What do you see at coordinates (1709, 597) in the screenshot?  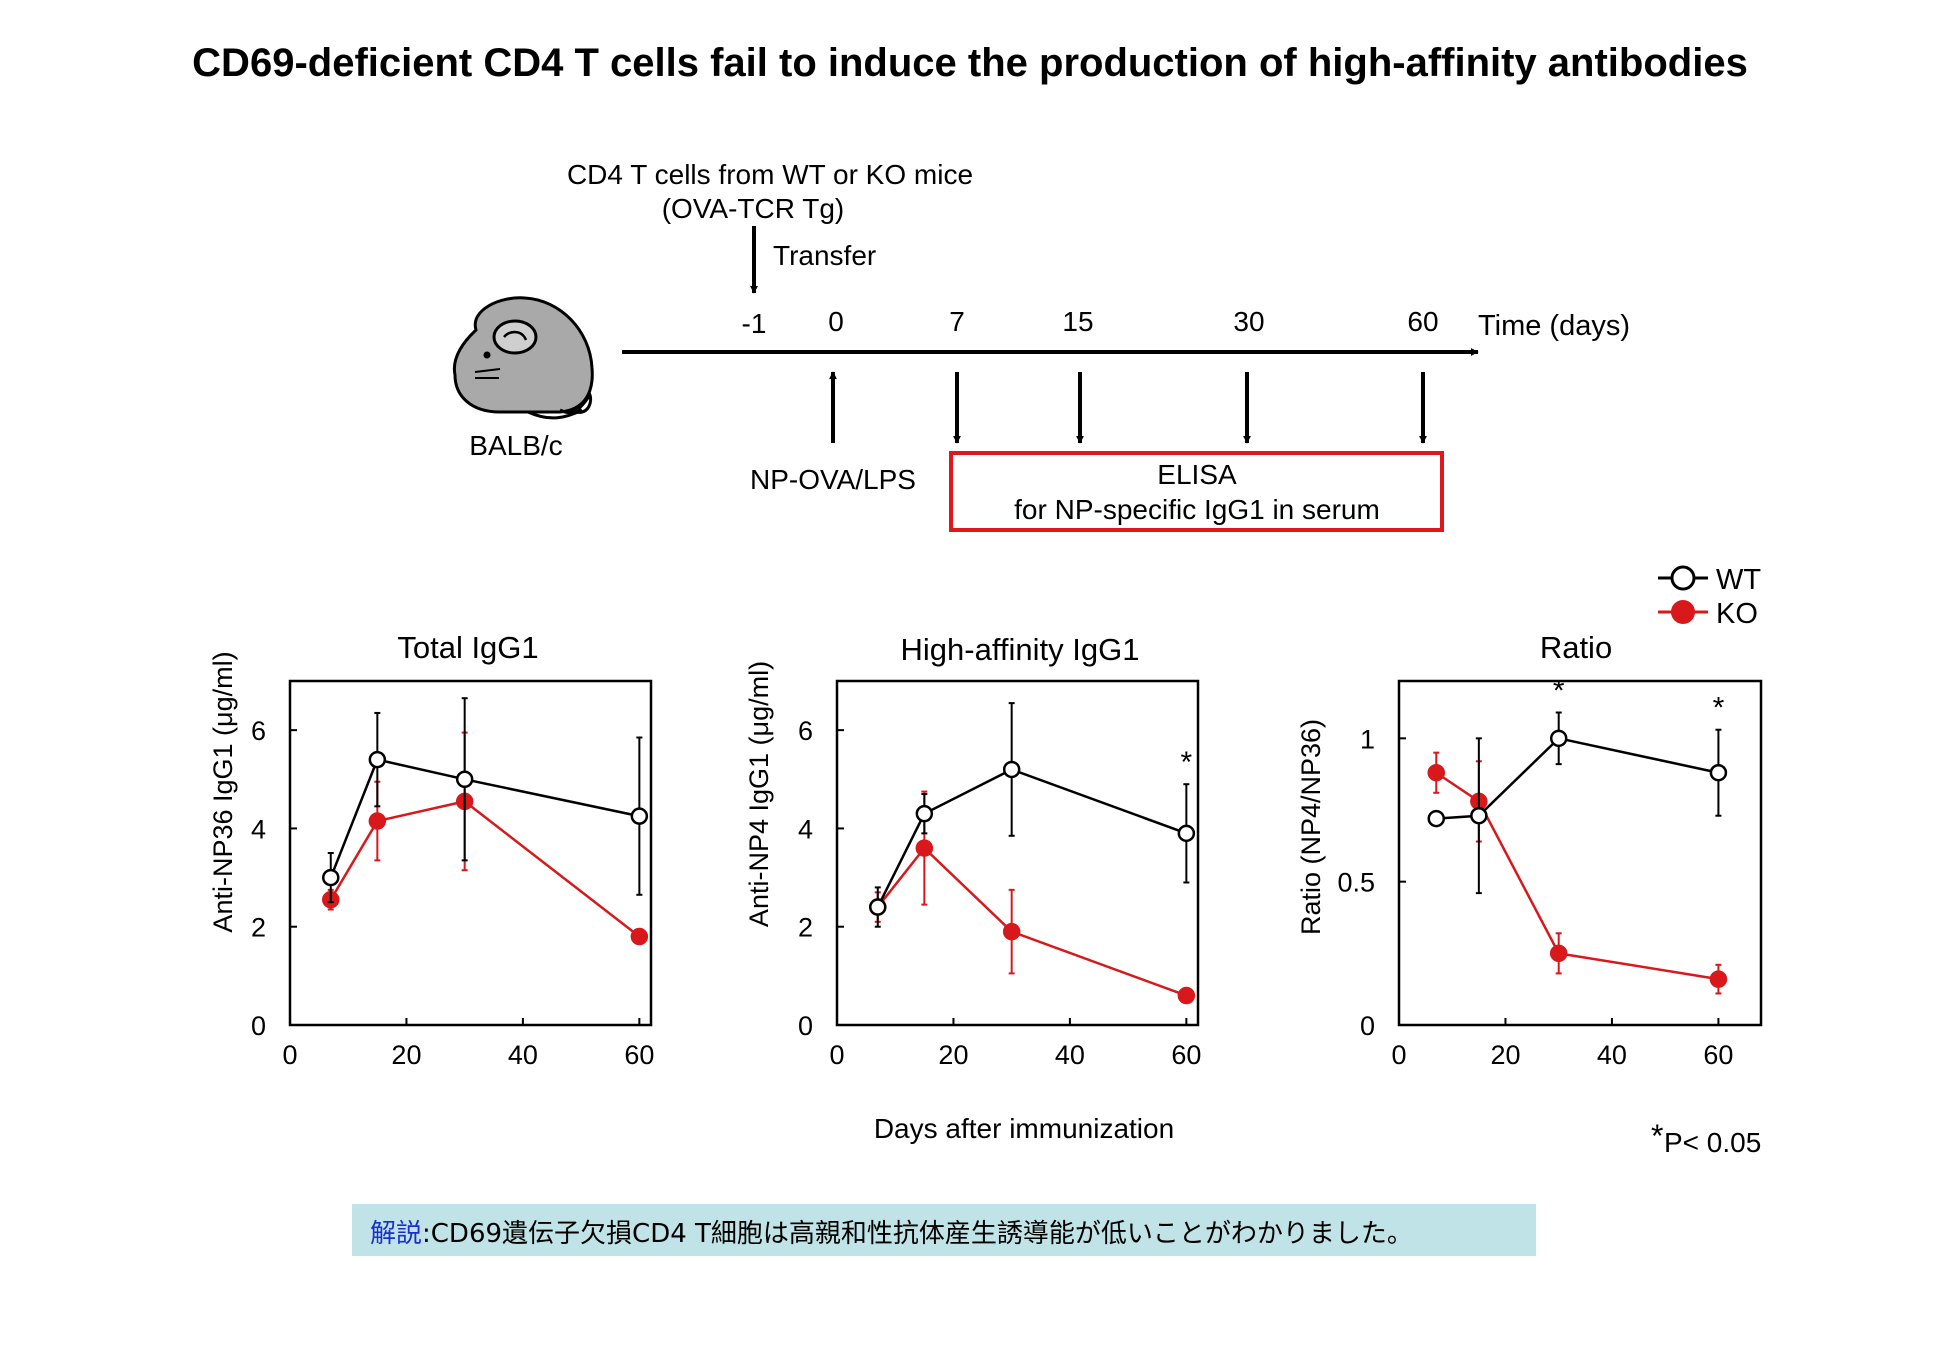 I see `legend: WT KO` at bounding box center [1709, 597].